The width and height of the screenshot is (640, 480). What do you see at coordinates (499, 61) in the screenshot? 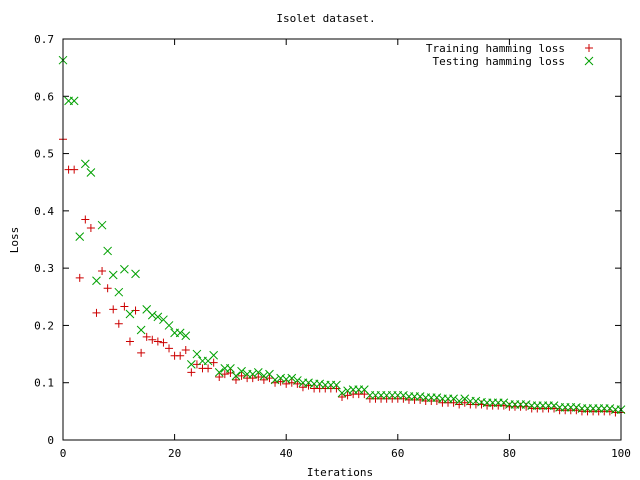
I see `legend-label: Testing hamming loss` at bounding box center [499, 61].